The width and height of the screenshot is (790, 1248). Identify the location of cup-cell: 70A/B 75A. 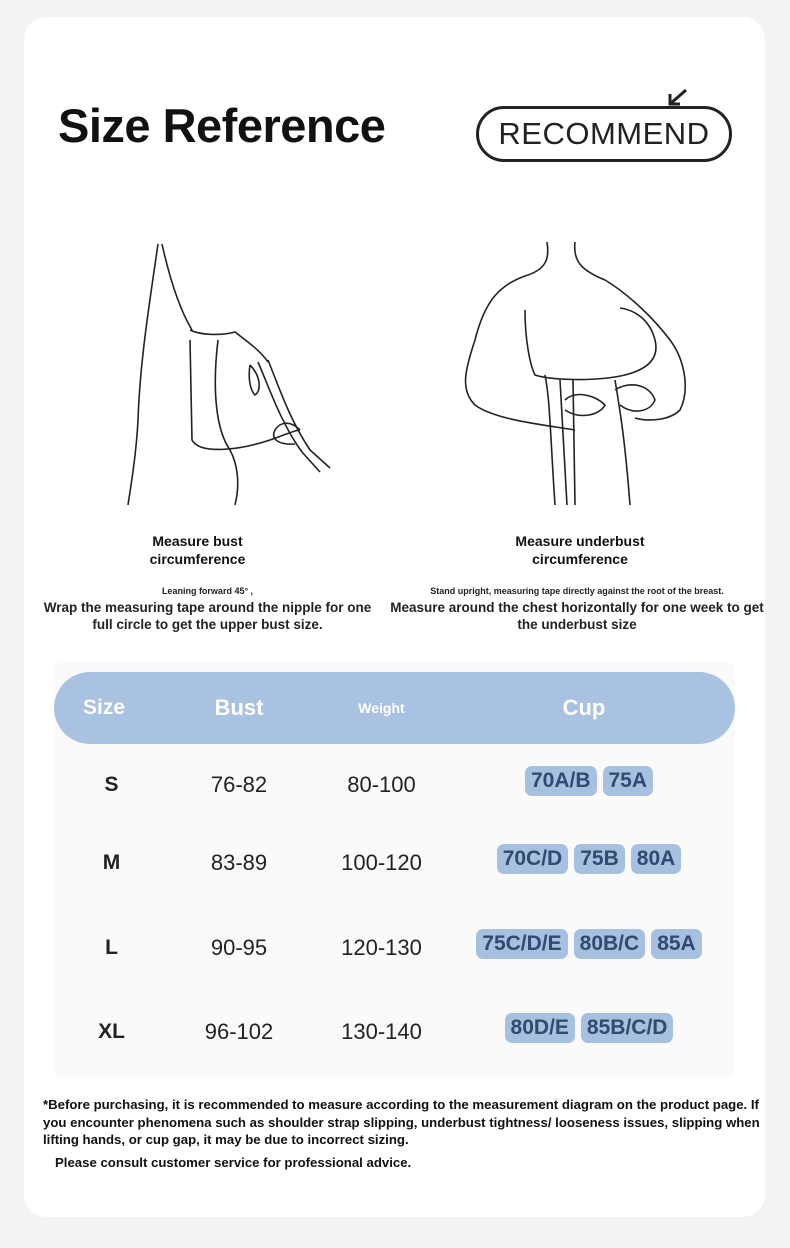
(589, 781).